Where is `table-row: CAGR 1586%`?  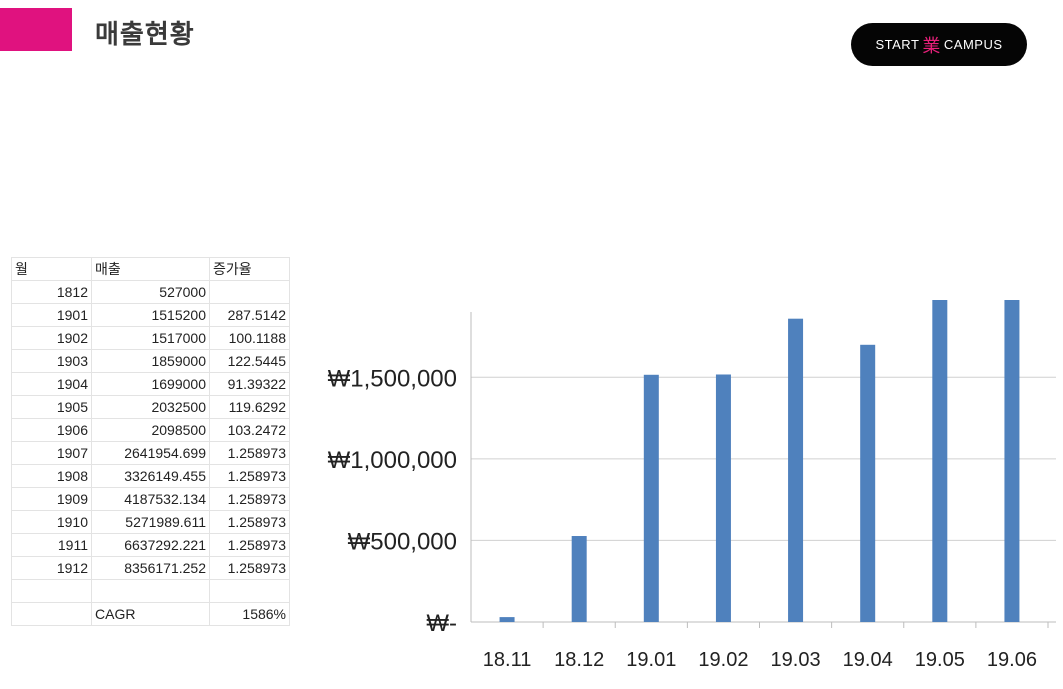
table-row: CAGR 1586% is located at coordinates (150, 614).